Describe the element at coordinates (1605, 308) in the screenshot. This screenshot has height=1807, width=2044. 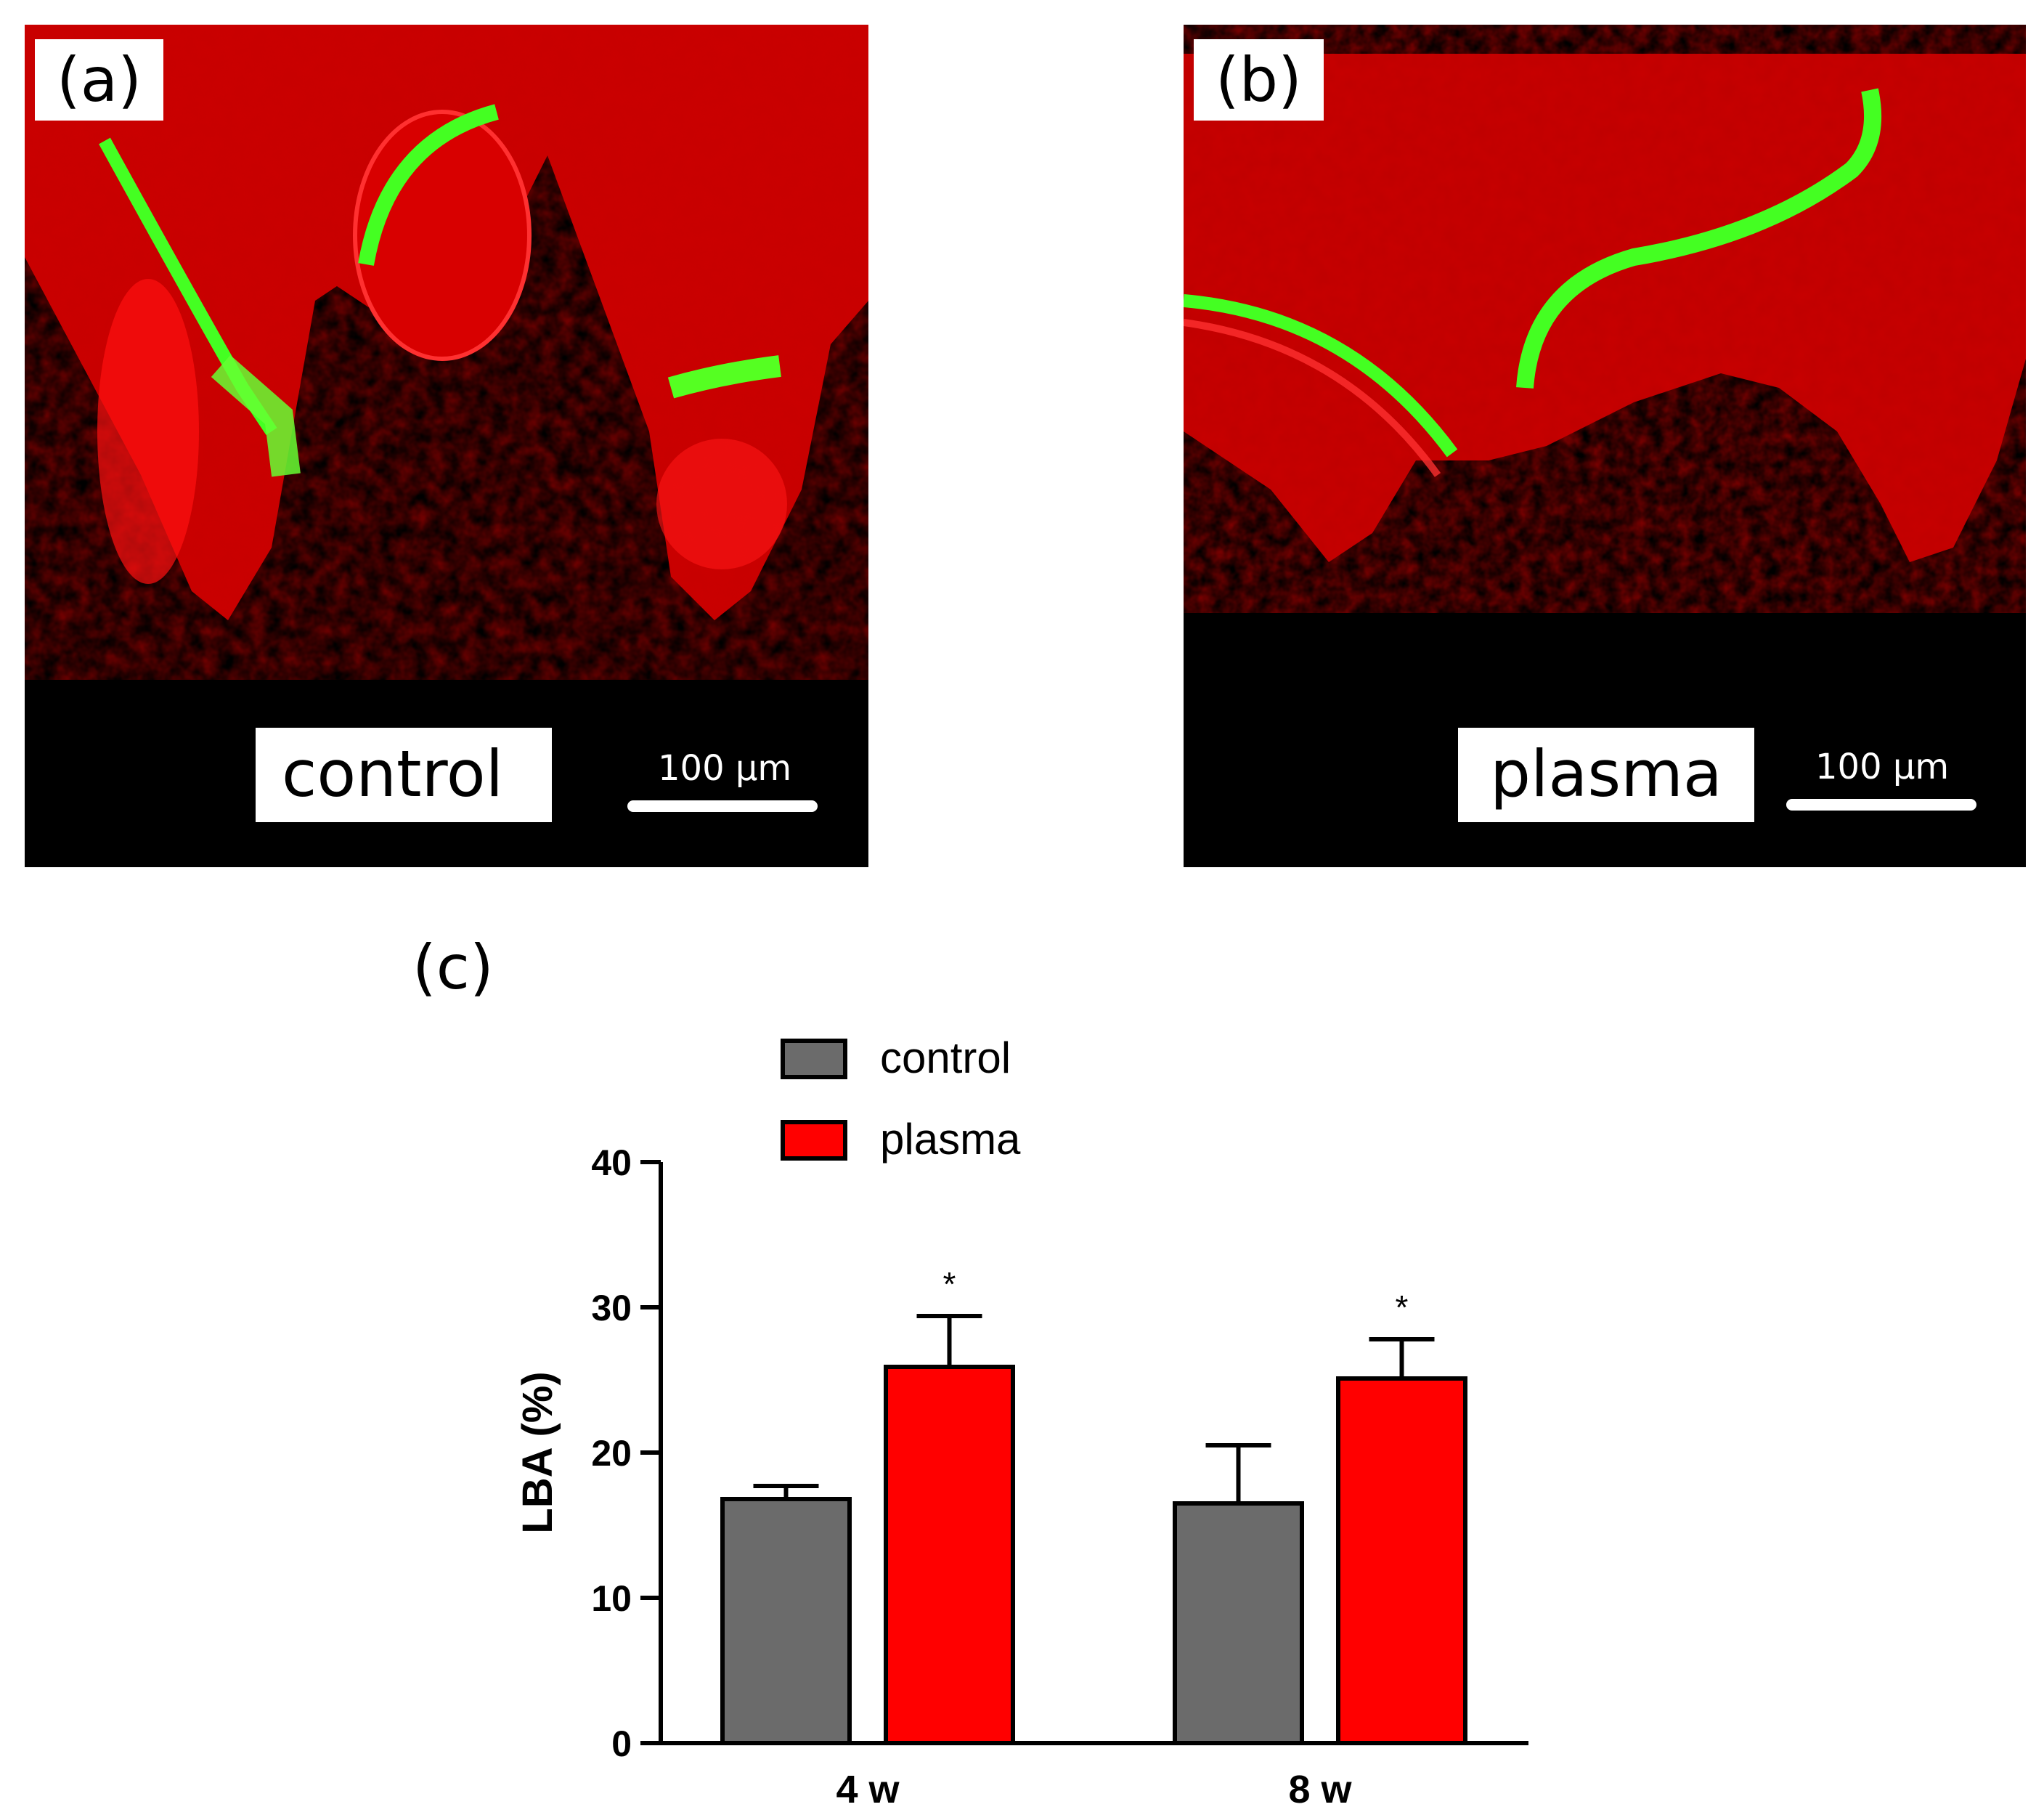
I see `plasma-micrograph-image` at that location.